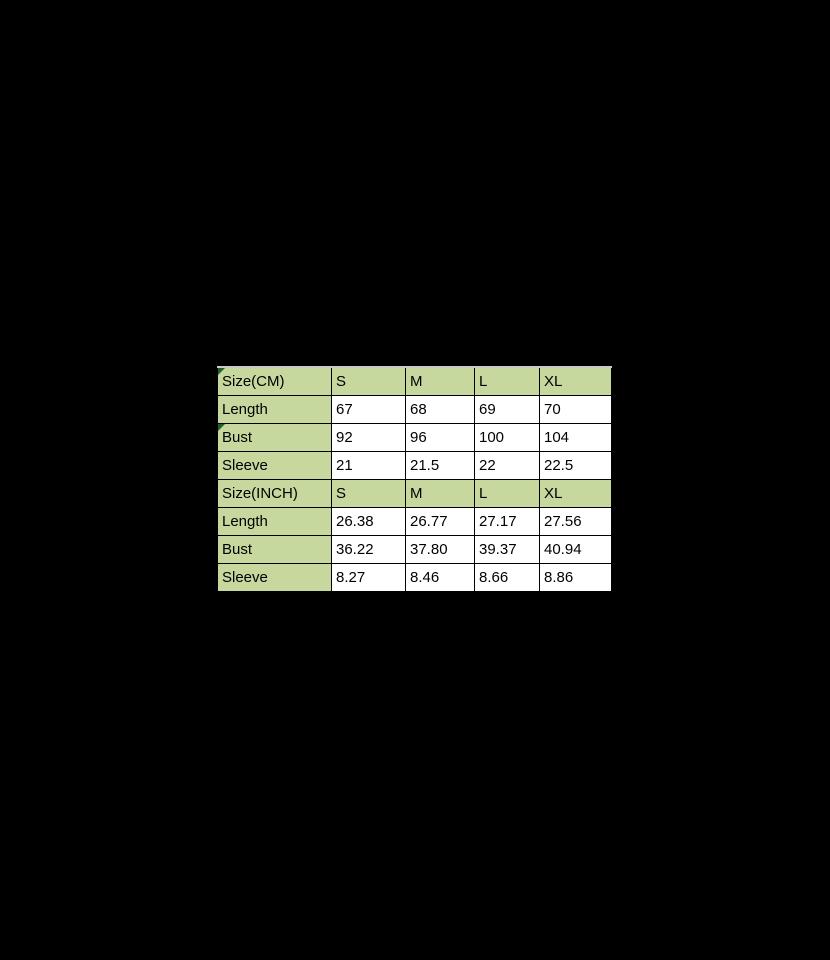 Image resolution: width=830 pixels, height=960 pixels. Describe the element at coordinates (575, 578) in the screenshot. I see `value-cell: 8.86` at that location.